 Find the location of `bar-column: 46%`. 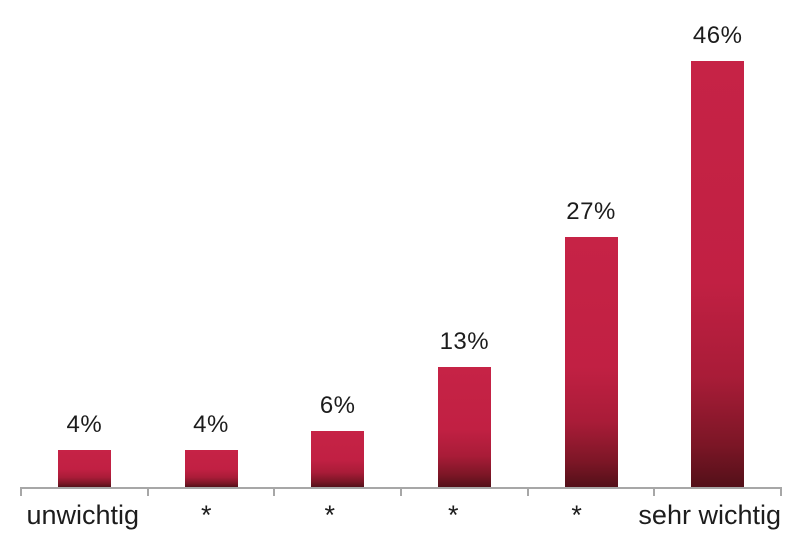

bar-column: 46% is located at coordinates (717, 254).